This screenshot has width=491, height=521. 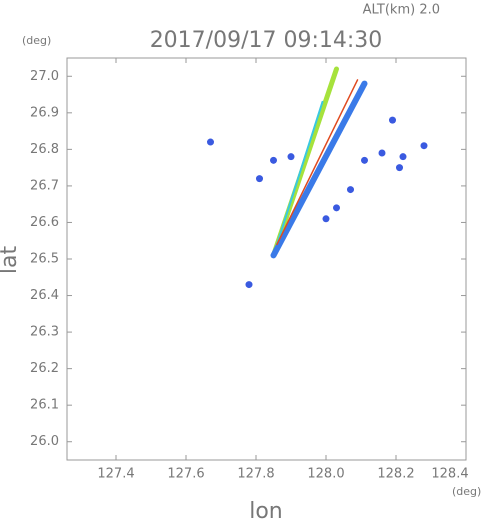 What do you see at coordinates (44, 185) in the screenshot?
I see `y-tick-label: 26.7` at bounding box center [44, 185].